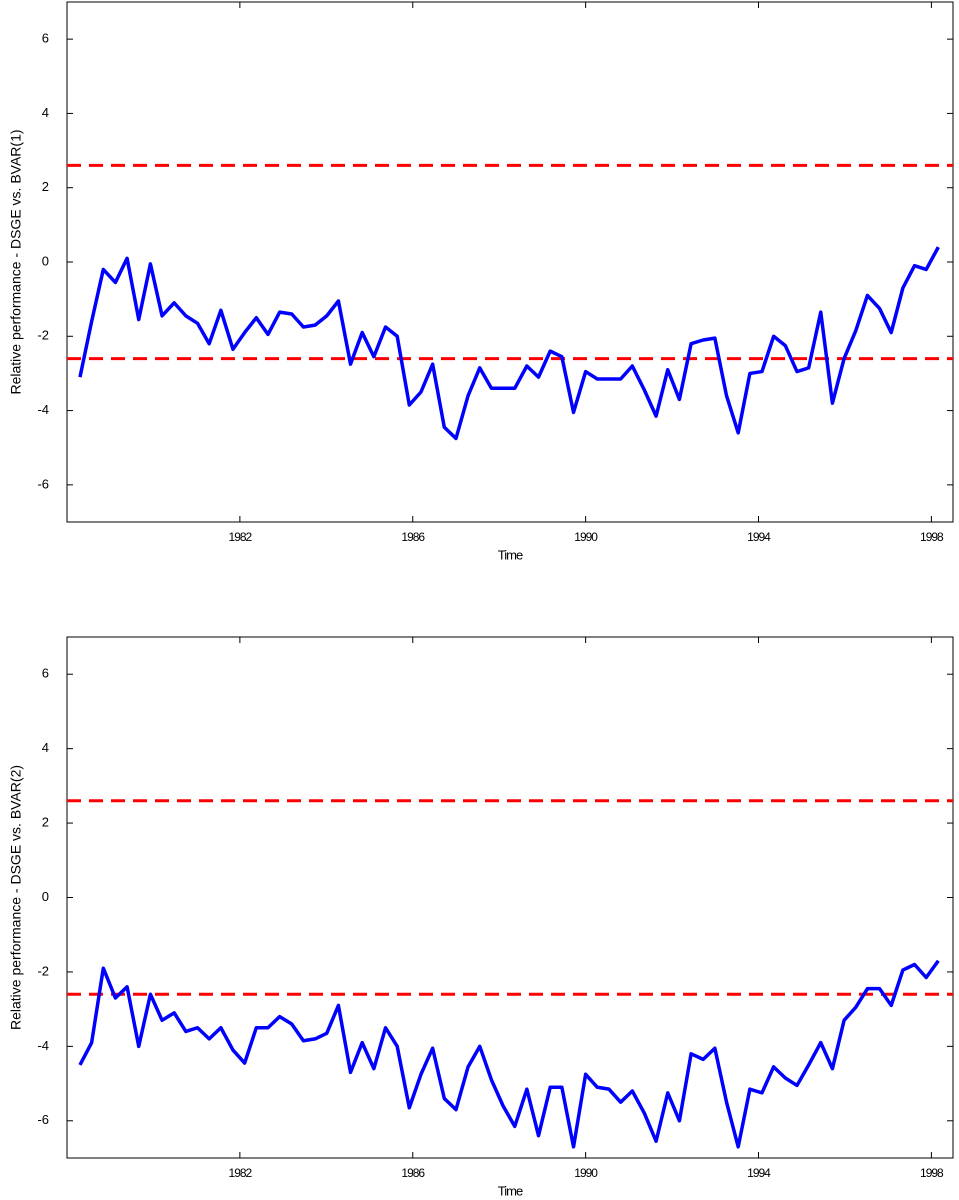 The height and width of the screenshot is (1200, 959). Describe the element at coordinates (16, 261) in the screenshot. I see `y-axis-label: Relative performance - DSGE vs. BVAR(1)` at that location.